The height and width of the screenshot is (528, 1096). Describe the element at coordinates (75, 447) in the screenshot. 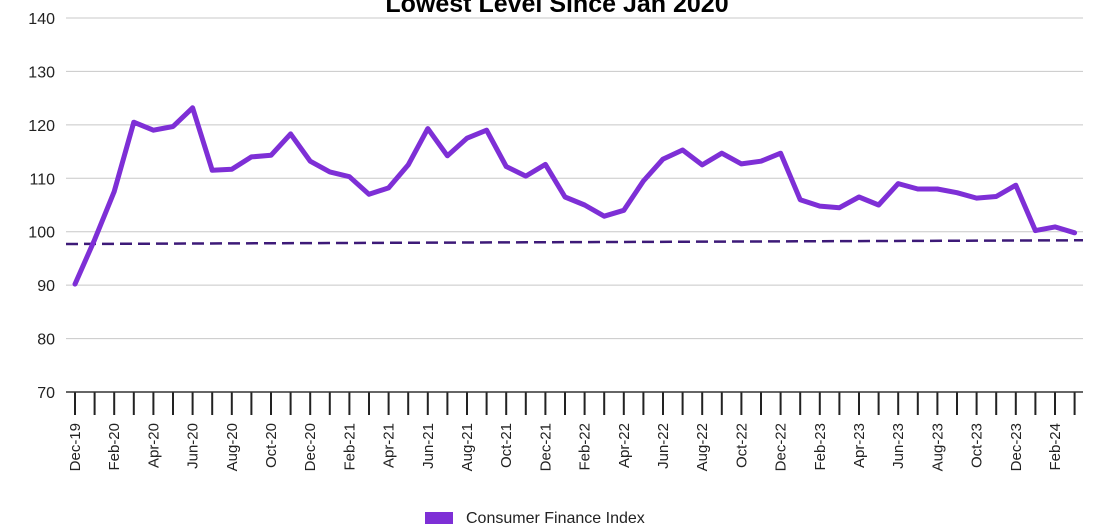

I see `x-tick-label: Dec-19` at that location.